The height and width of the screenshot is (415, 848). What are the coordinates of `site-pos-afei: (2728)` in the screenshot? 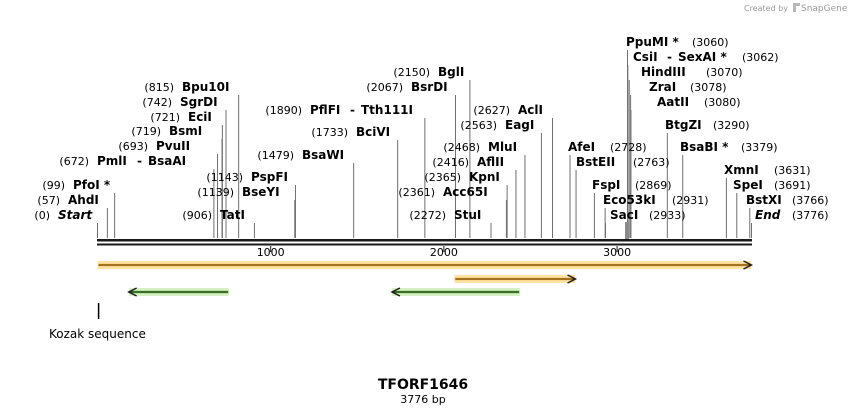 It's located at (628, 147).